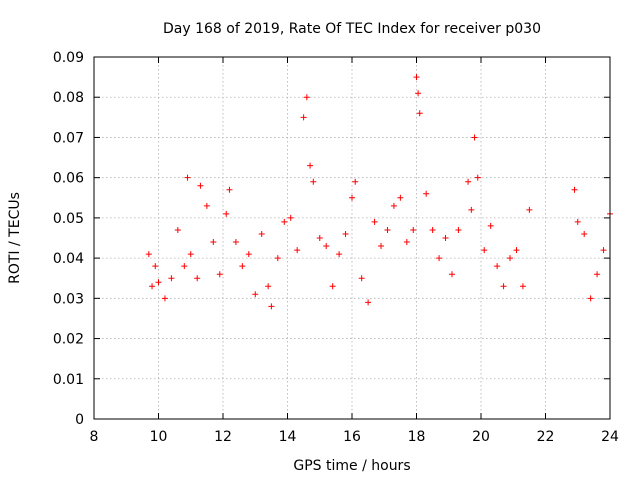 The height and width of the screenshot is (480, 640). Describe the element at coordinates (288, 437) in the screenshot. I see `x-tick-label: 14` at that location.